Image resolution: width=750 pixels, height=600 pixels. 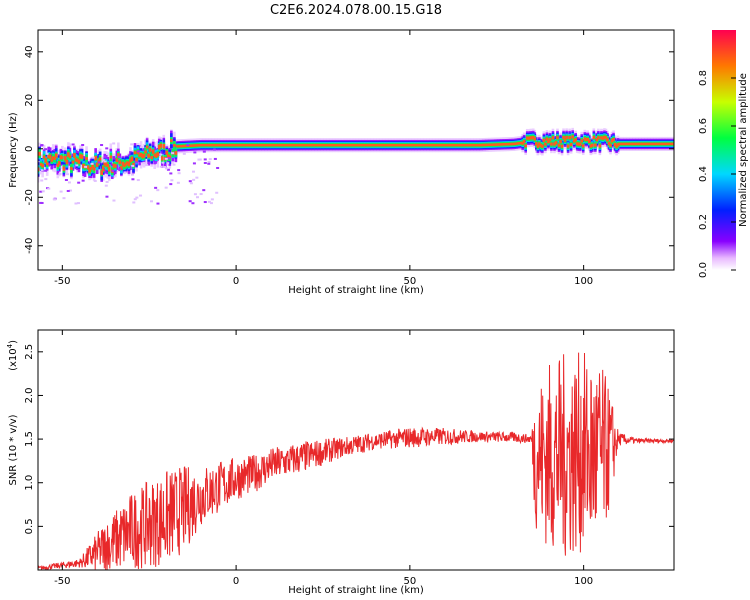 I want to click on x-tick-label: -50, so click(x=62, y=581).